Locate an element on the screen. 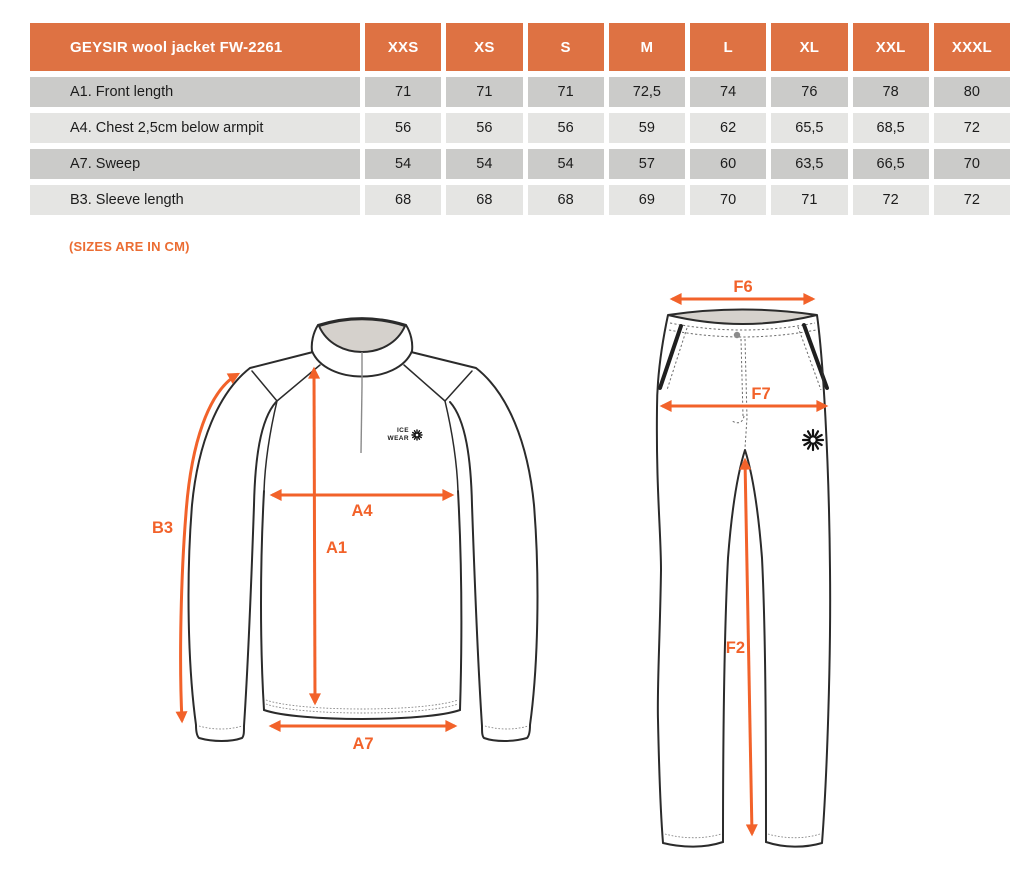 Image resolution: width=1034 pixels, height=889 pixels. row-label: A7. Sweep is located at coordinates (195, 164).